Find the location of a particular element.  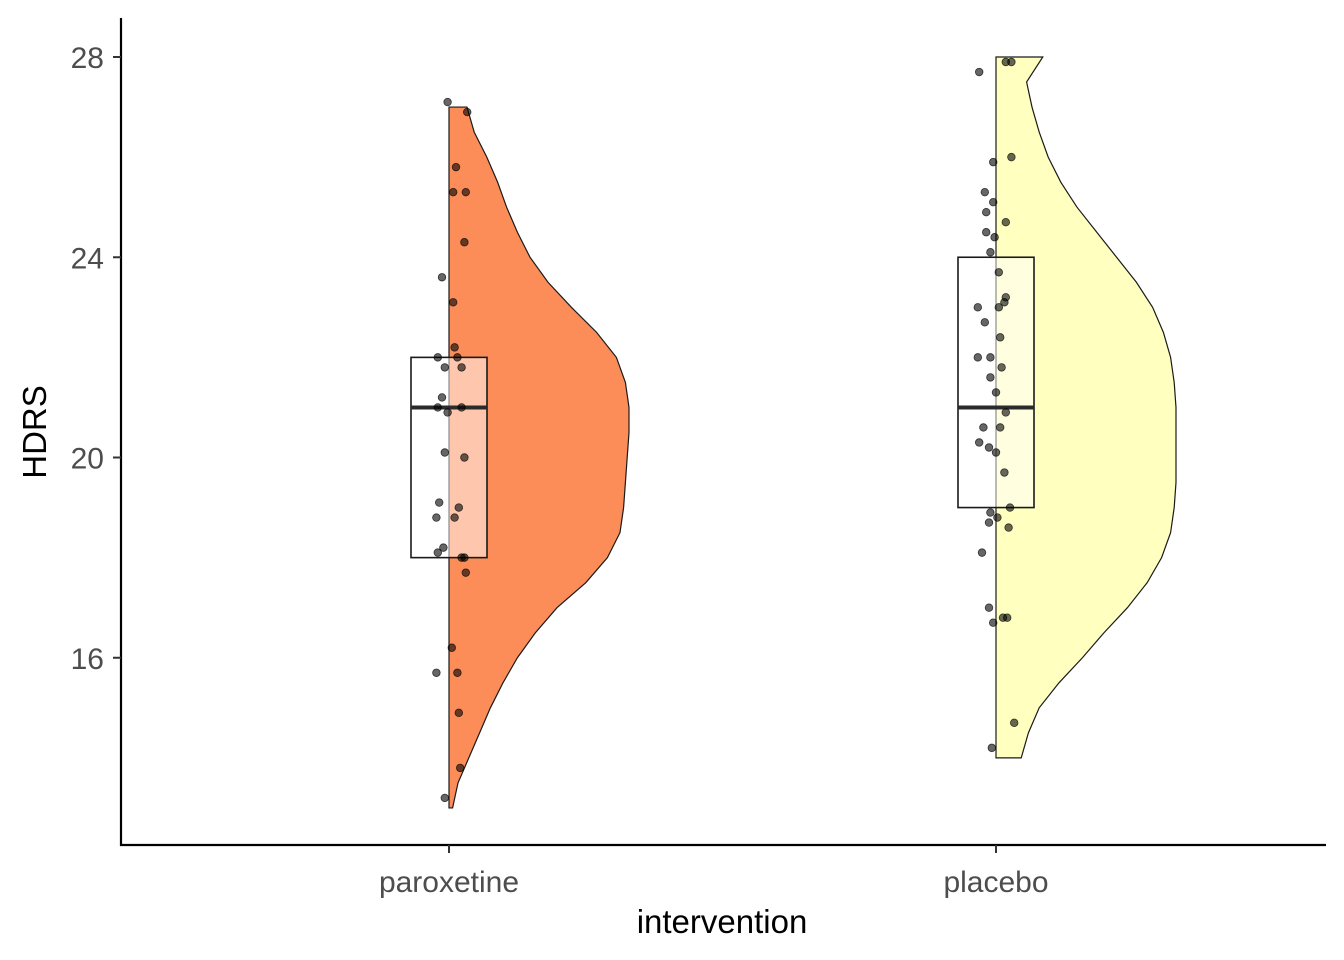

y-axis: 16 20 24 28 is located at coordinates (97, 432).